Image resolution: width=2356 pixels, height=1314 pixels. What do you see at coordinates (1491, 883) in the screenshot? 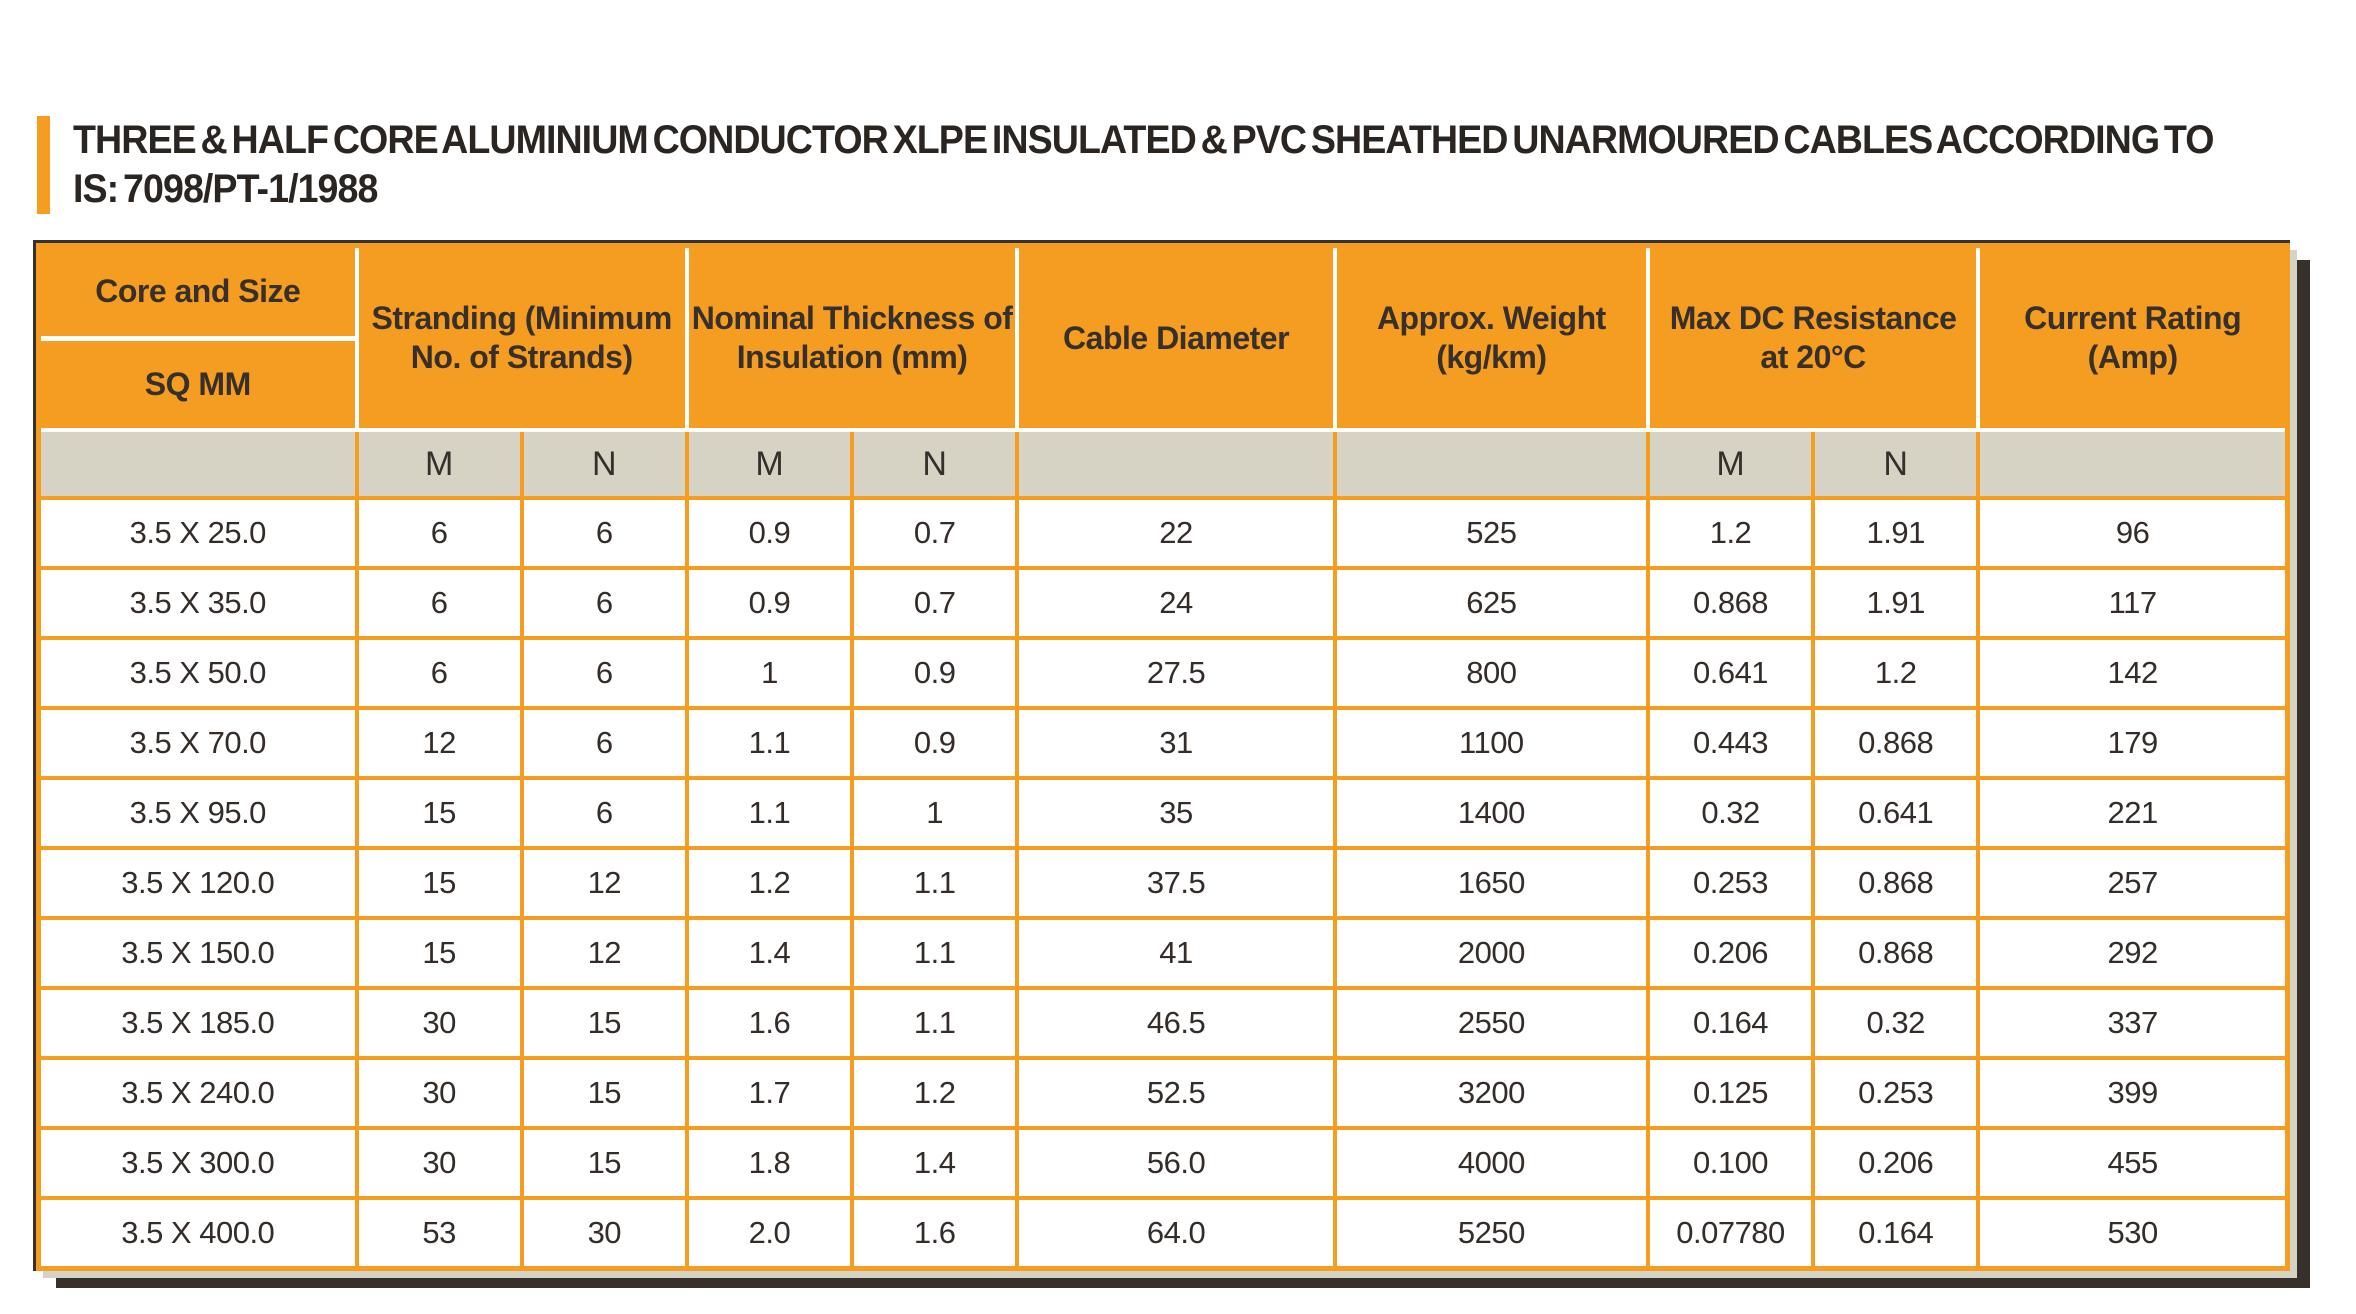
I see `table-cell: 1650` at bounding box center [1491, 883].